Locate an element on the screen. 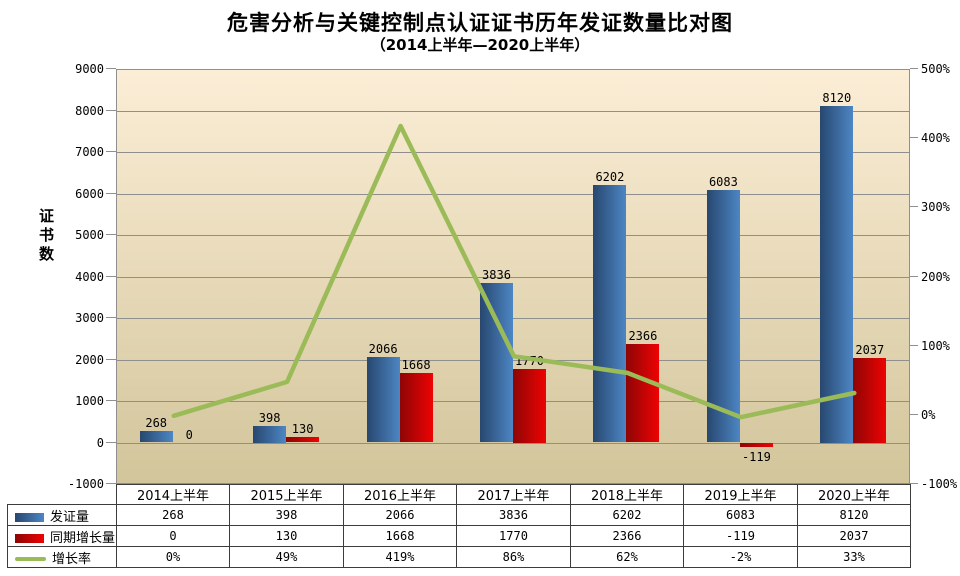  category-header-0: 2014上半年 is located at coordinates (173, 494).